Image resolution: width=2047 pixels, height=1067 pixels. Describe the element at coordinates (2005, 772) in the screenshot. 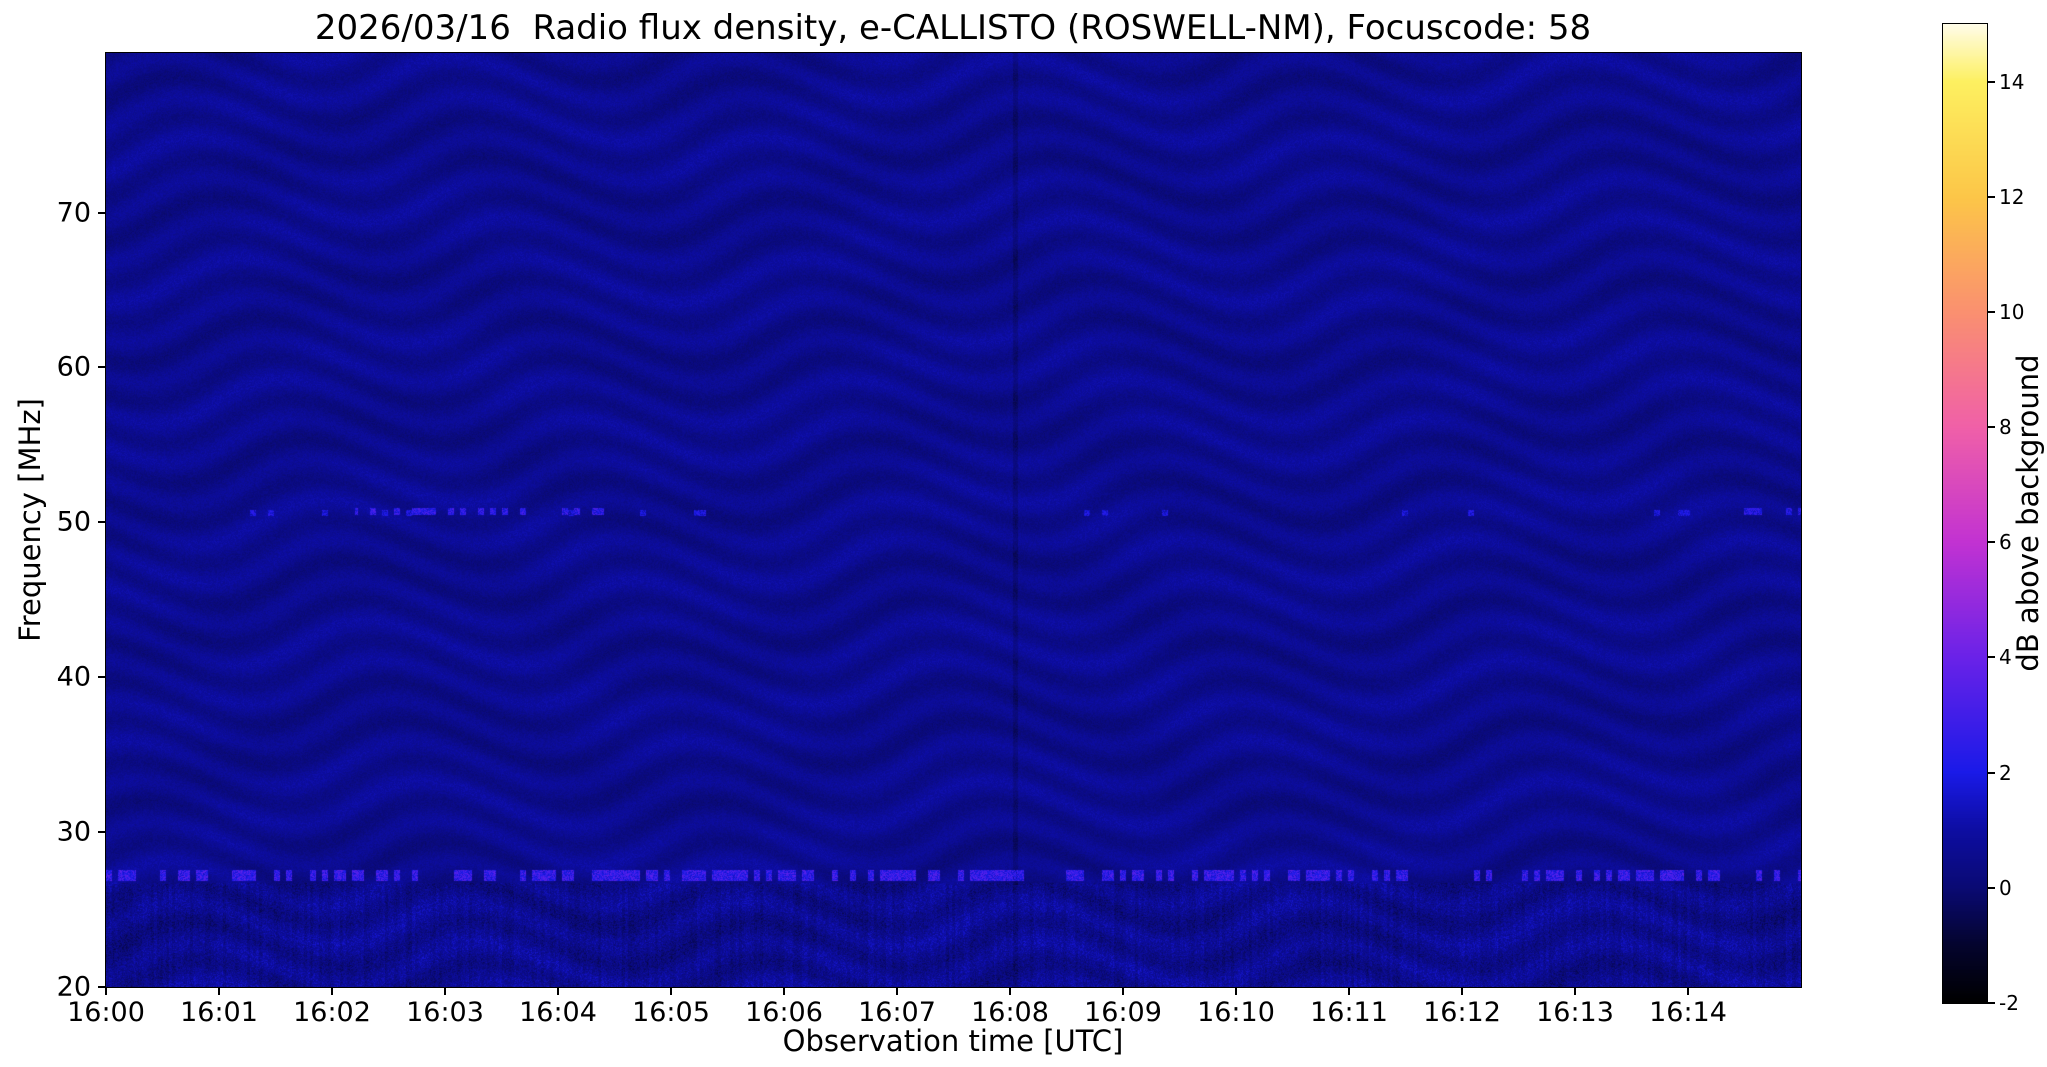

I see `colorbar-tick-label: 2` at that location.